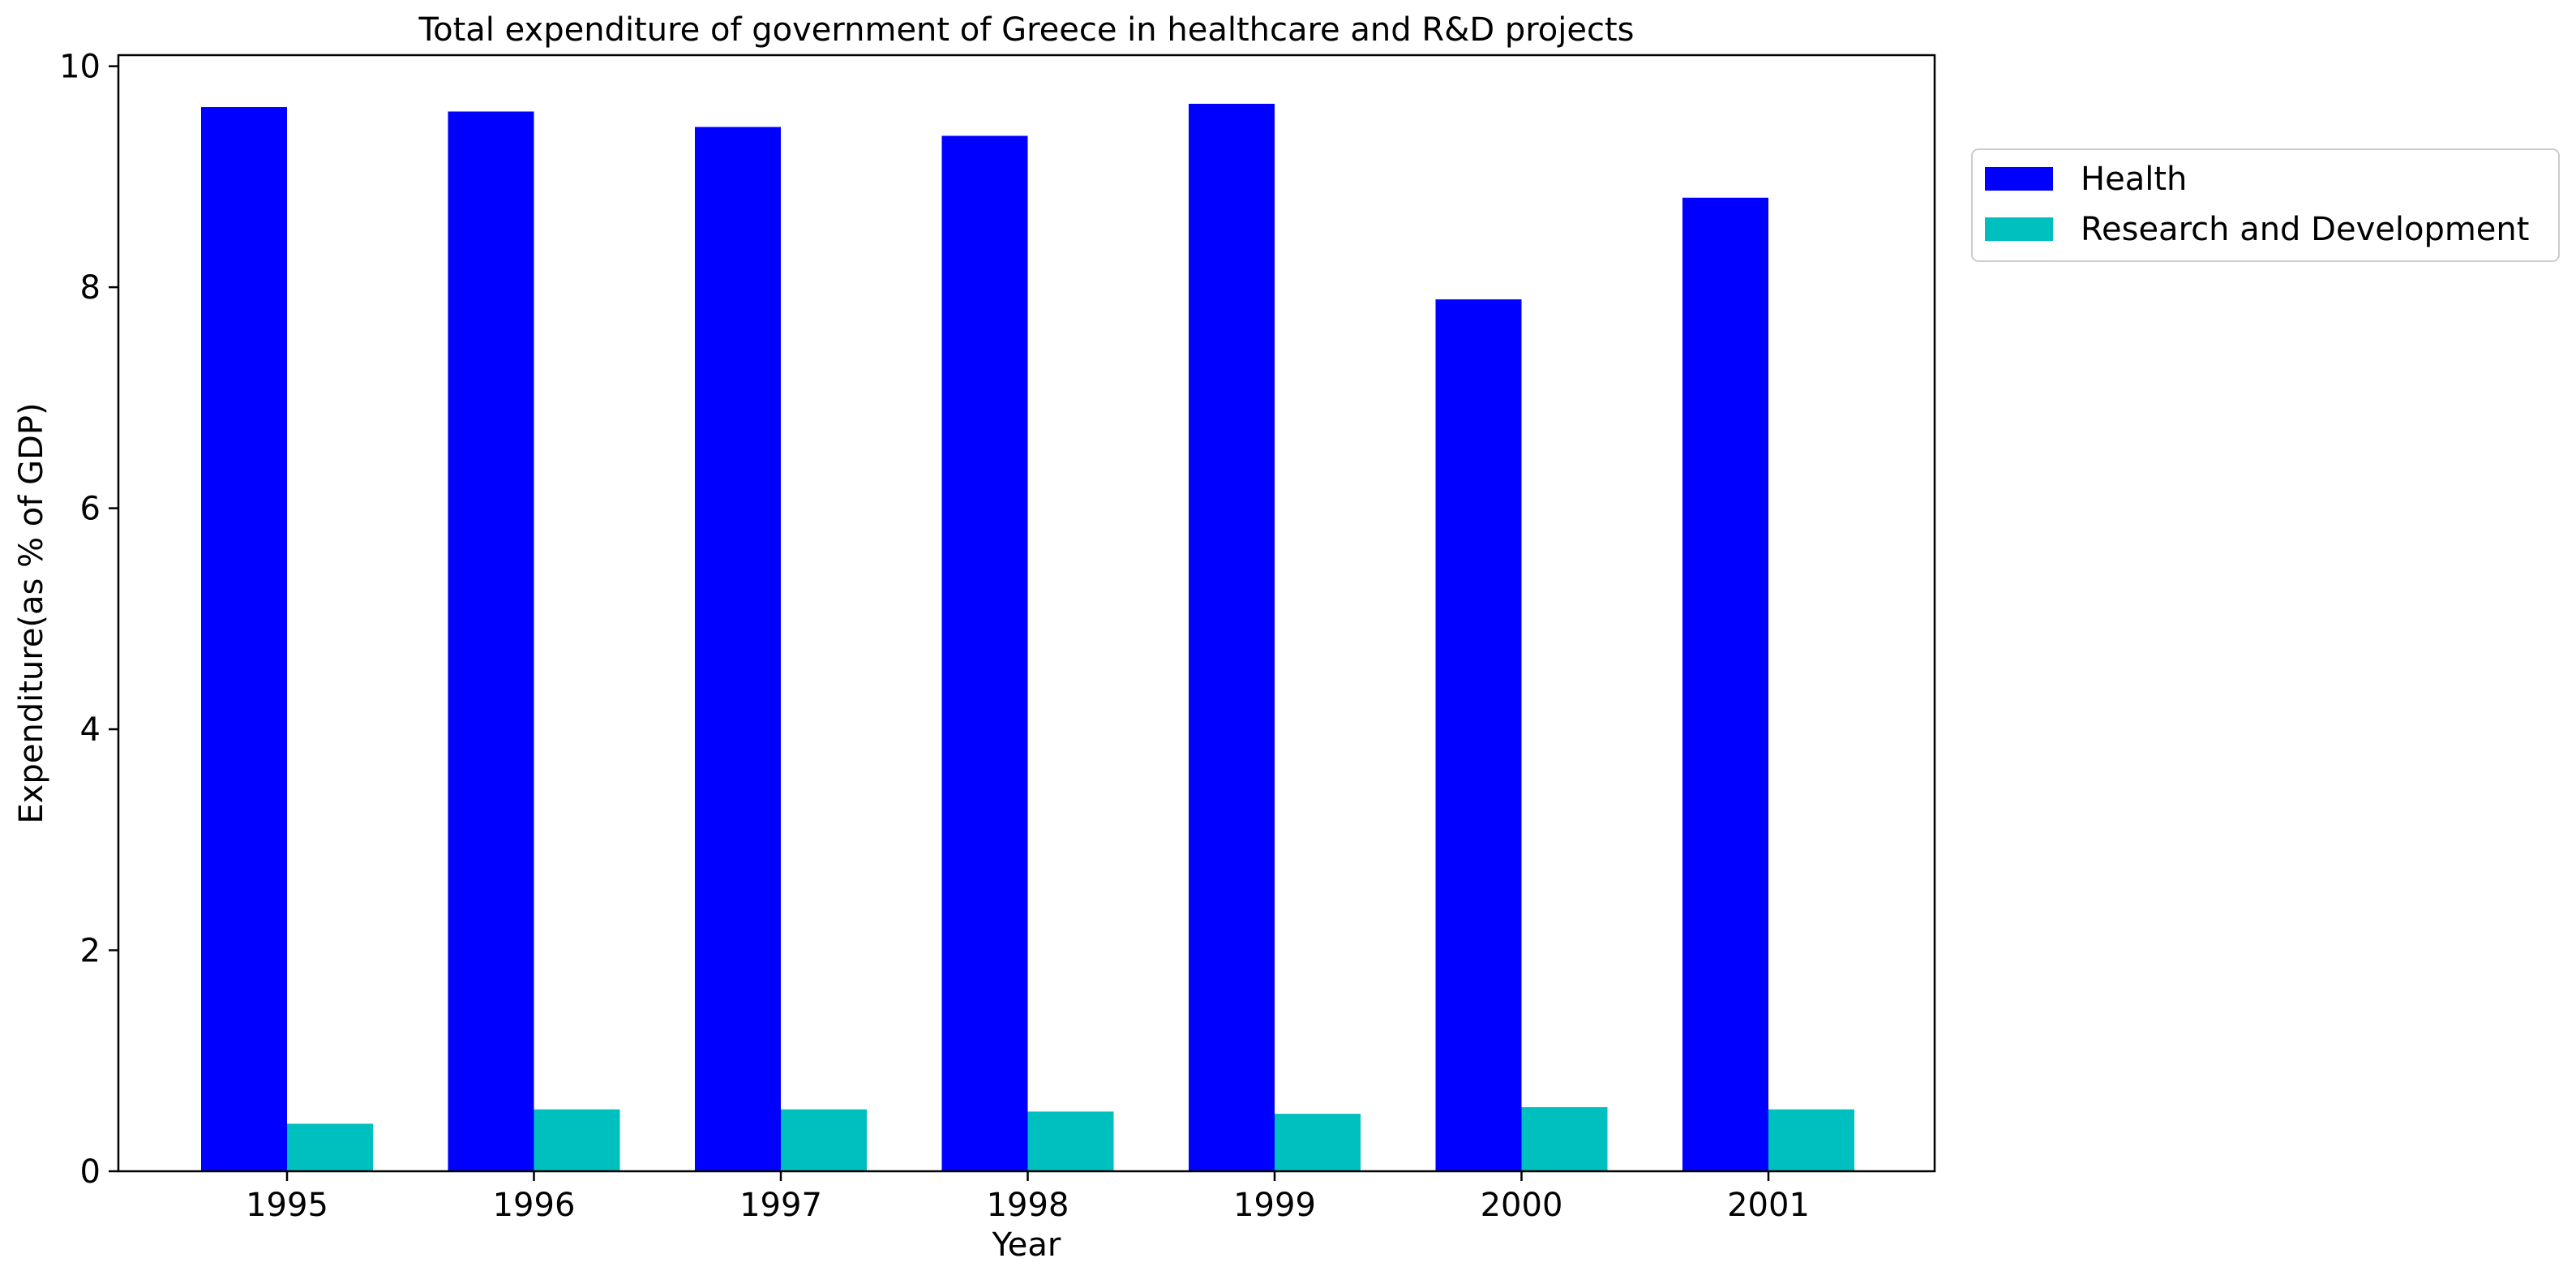 The height and width of the screenshot is (1284, 2576). I want to click on bar-research-and-development-1997, so click(824, 1140).